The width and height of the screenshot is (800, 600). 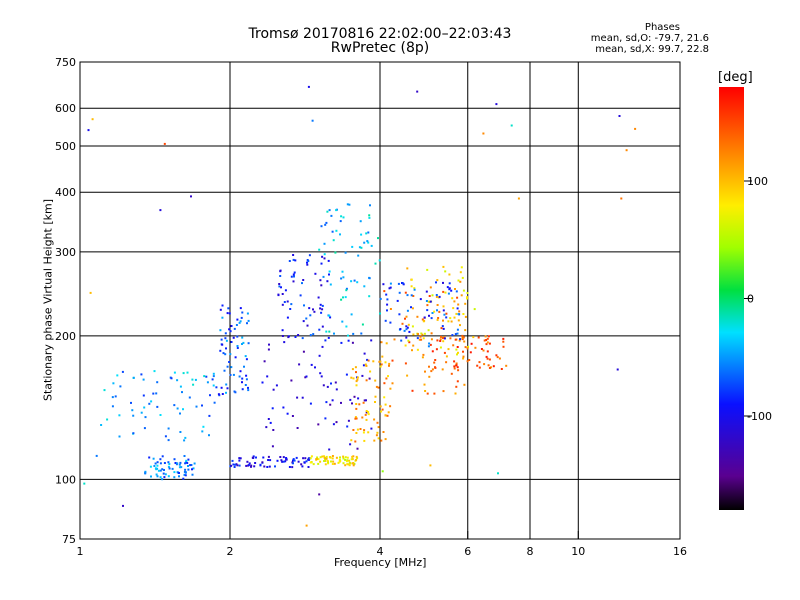 I want to click on phases-heading: Phases, so click(x=662, y=27).